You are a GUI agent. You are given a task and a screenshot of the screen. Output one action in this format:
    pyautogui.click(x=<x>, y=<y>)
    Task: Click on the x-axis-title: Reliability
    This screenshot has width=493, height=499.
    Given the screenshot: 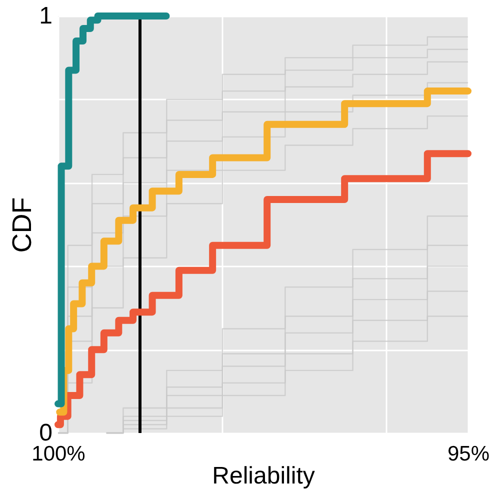 What is the action you would take?
    pyautogui.click(x=263, y=476)
    